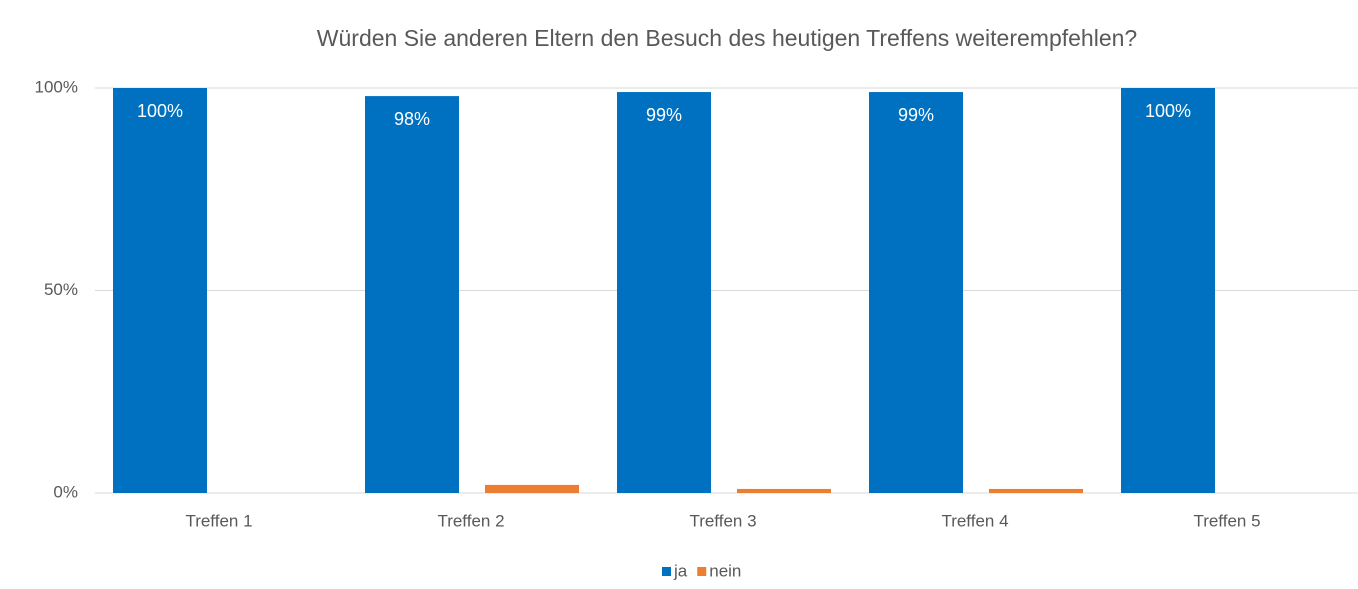  What do you see at coordinates (680, 570) in the screenshot?
I see `legend-label: ja` at bounding box center [680, 570].